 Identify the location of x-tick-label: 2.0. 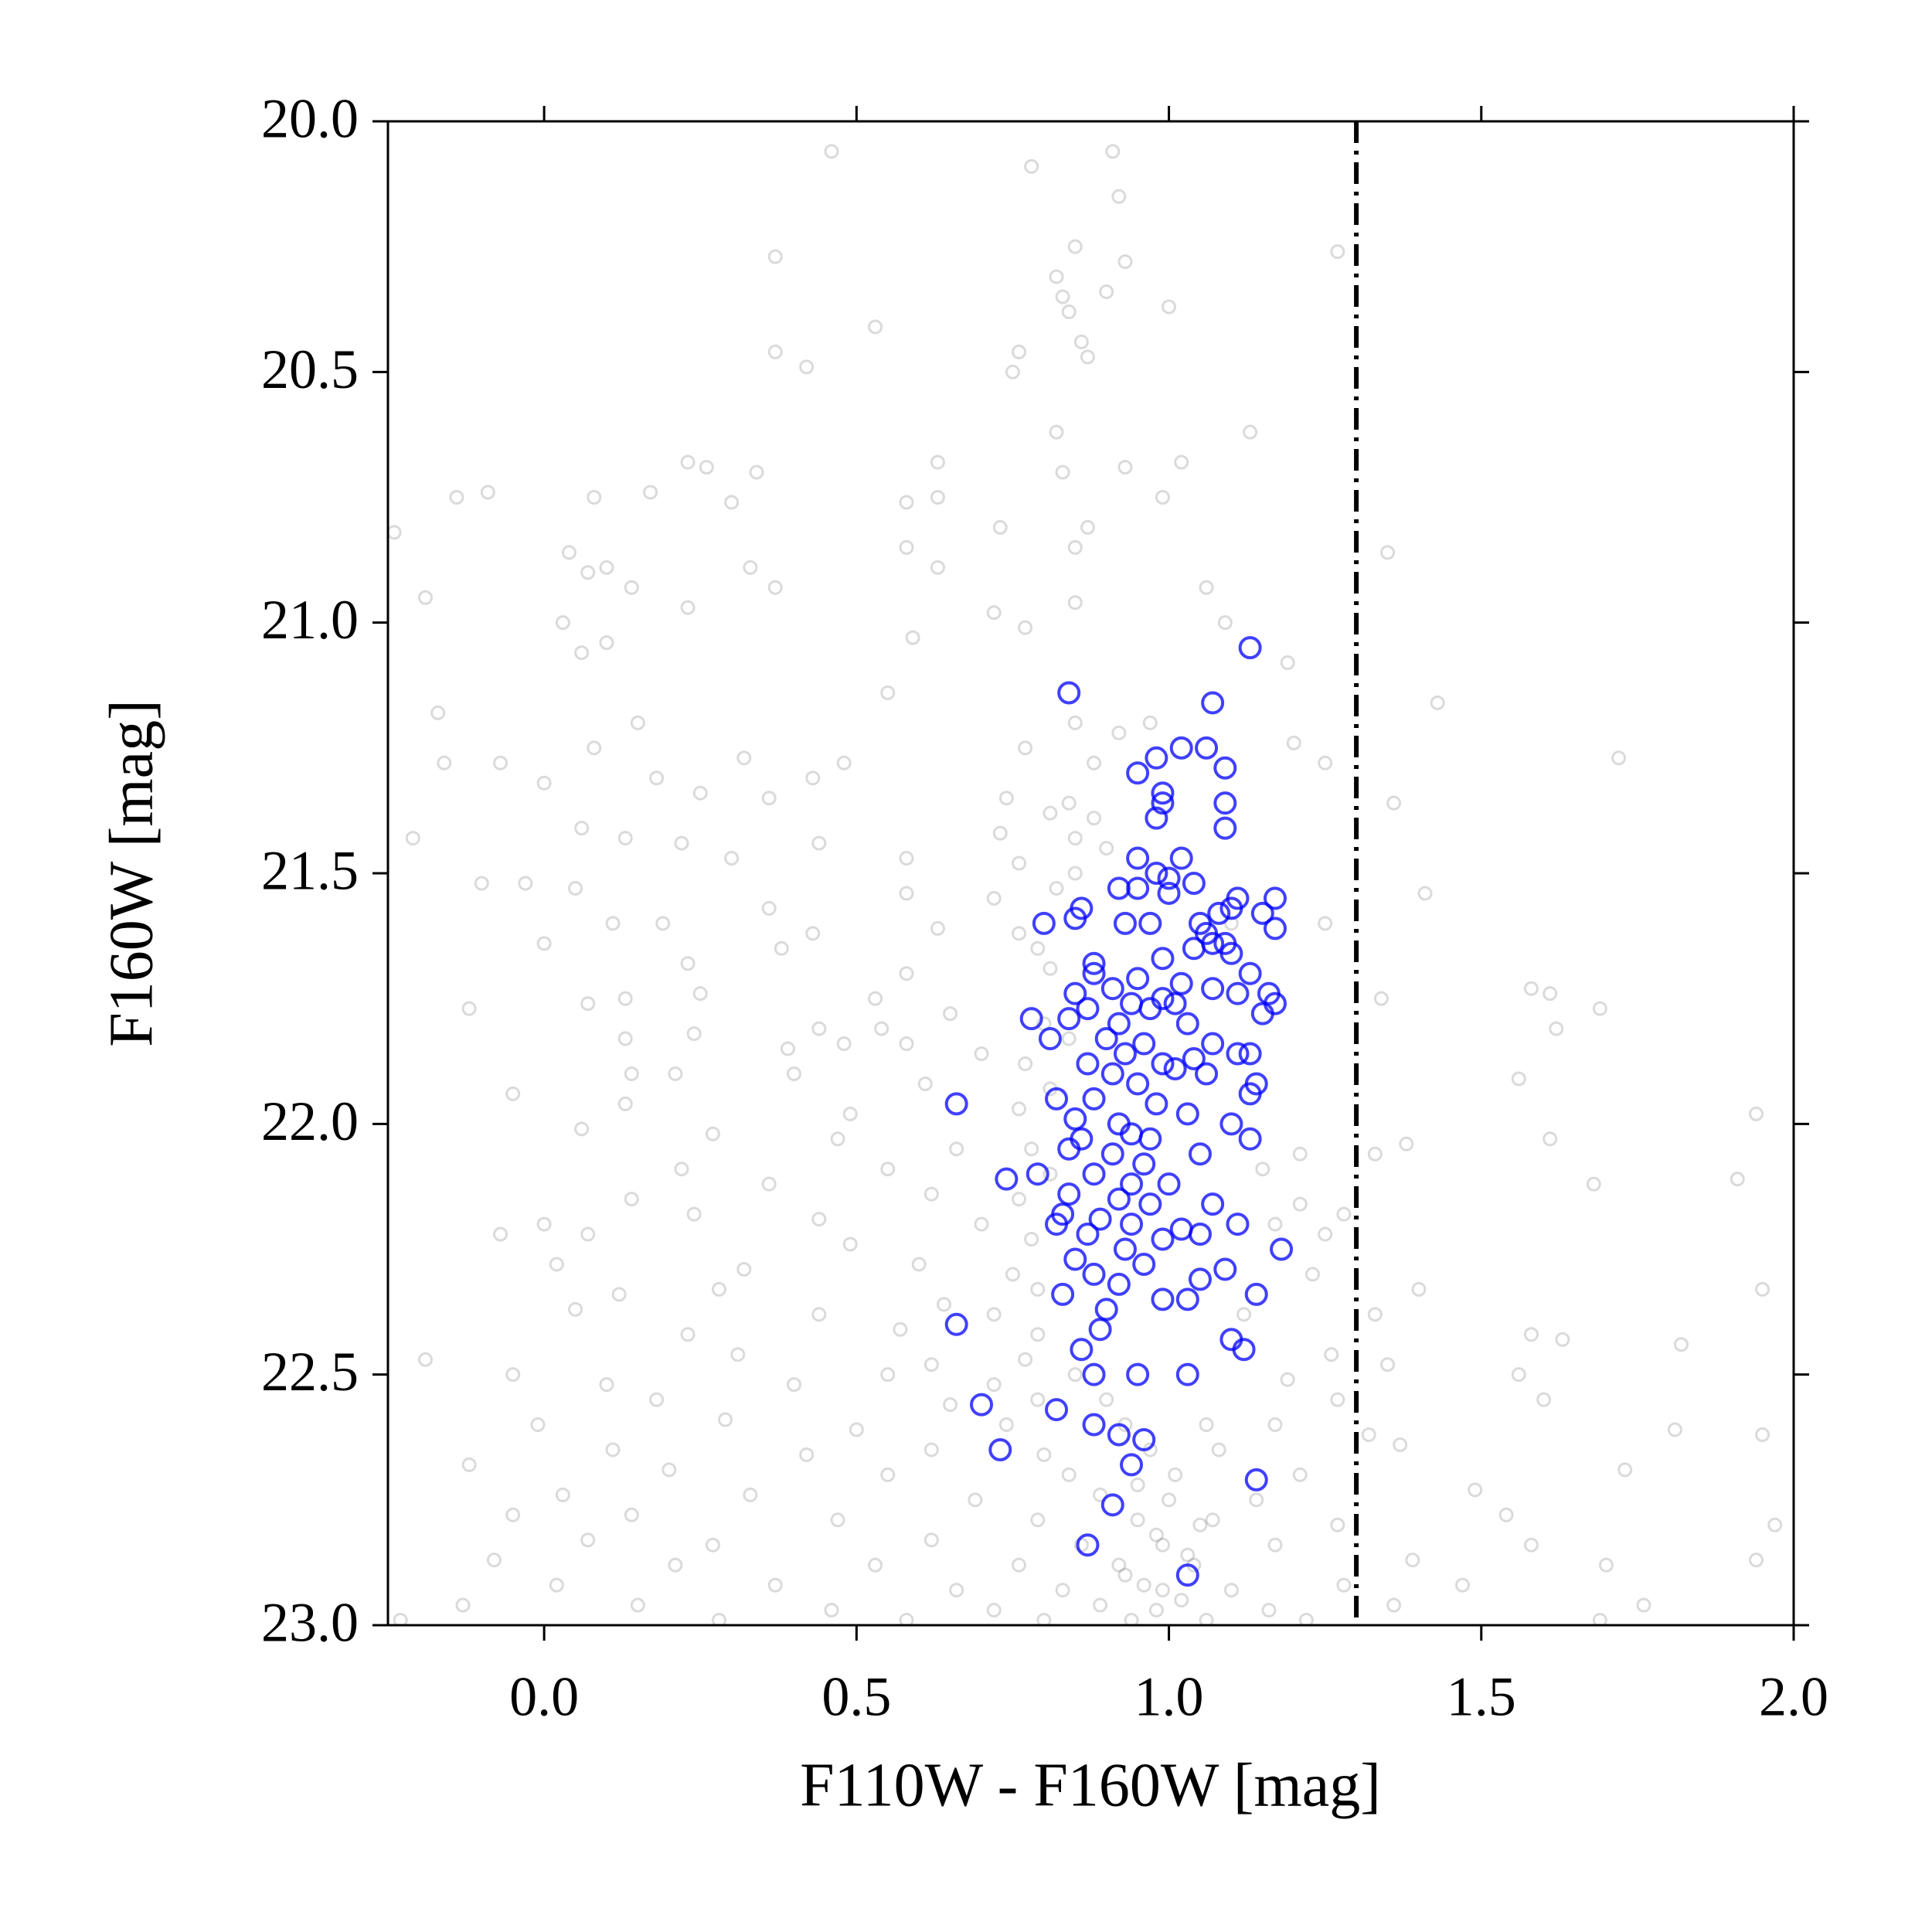
(1794, 1697).